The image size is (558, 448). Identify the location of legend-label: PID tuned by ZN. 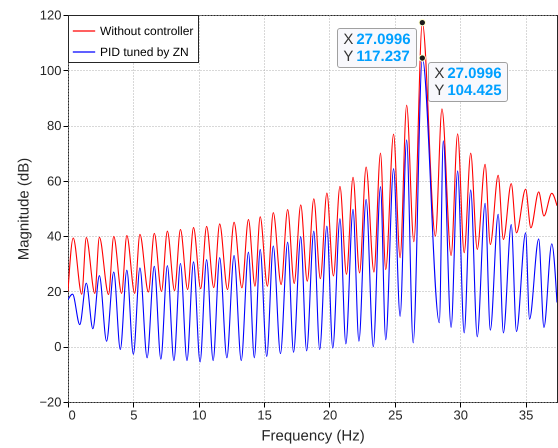
(144, 52).